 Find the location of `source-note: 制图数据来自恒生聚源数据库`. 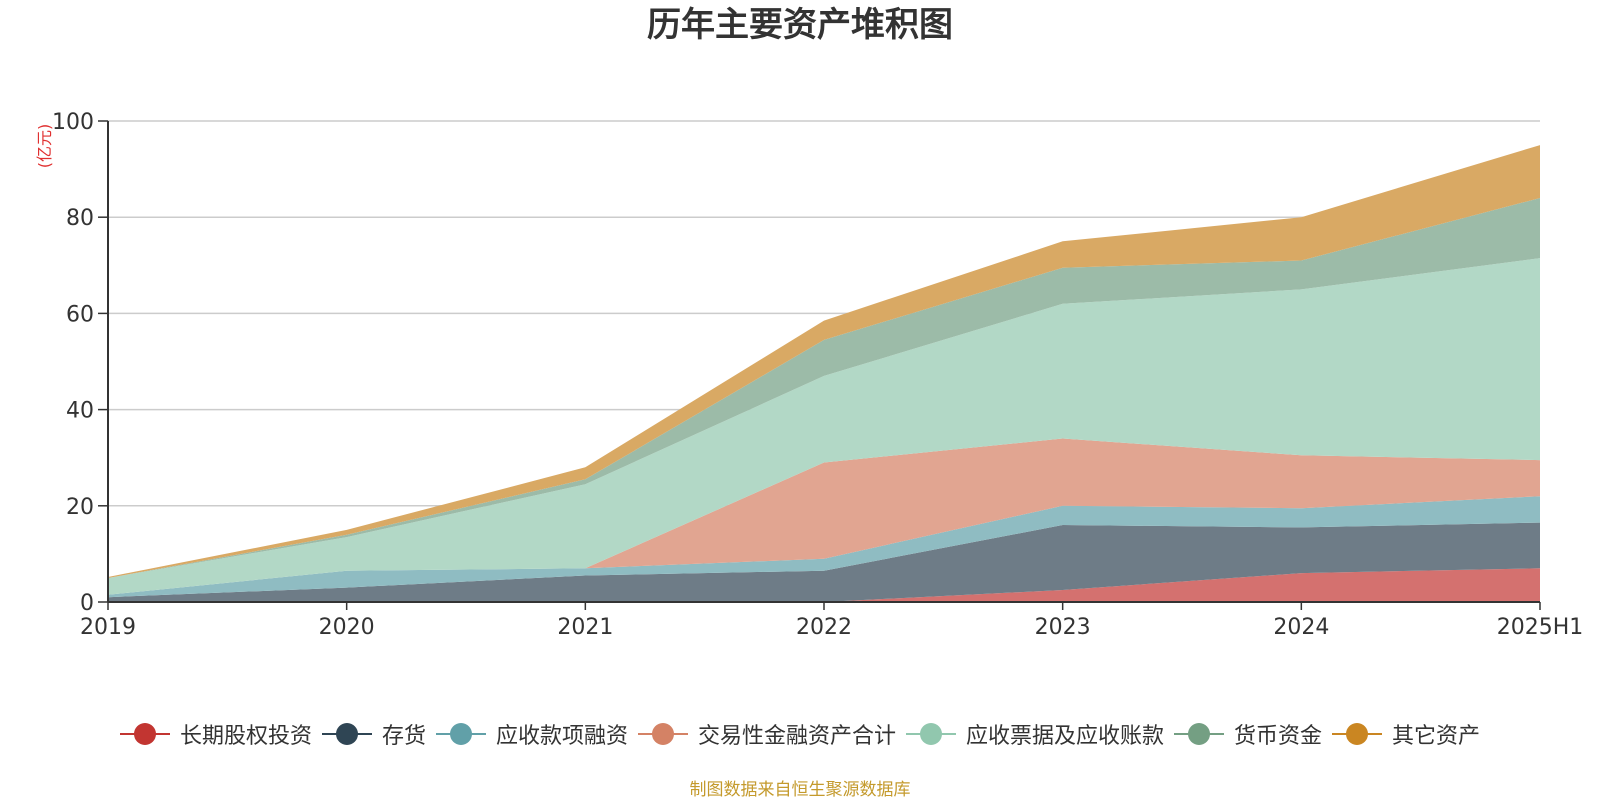

source-note: 制图数据来自恒生聚源数据库 is located at coordinates (800, 790).